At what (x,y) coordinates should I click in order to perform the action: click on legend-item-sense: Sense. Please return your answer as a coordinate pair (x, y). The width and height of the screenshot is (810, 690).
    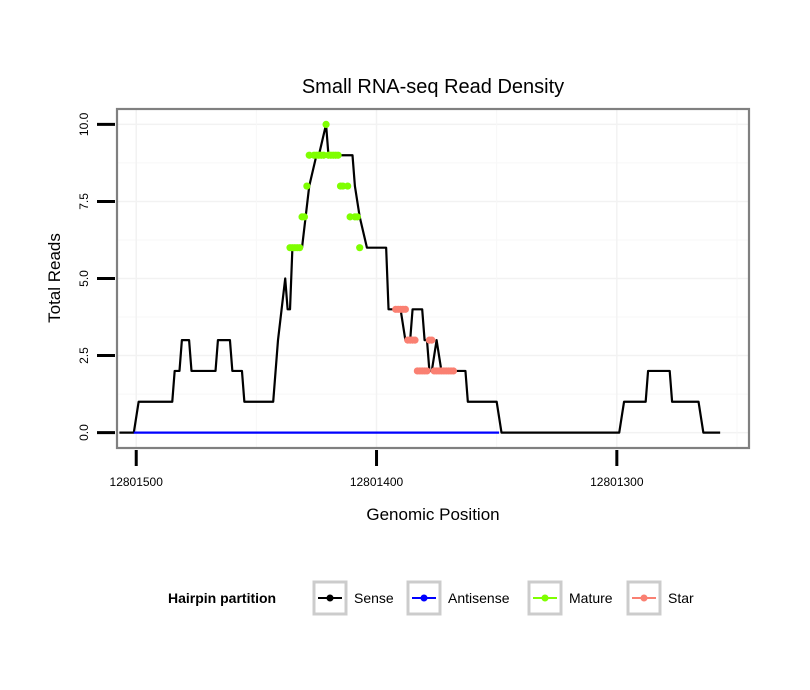
    Looking at the image, I should click on (353, 598).